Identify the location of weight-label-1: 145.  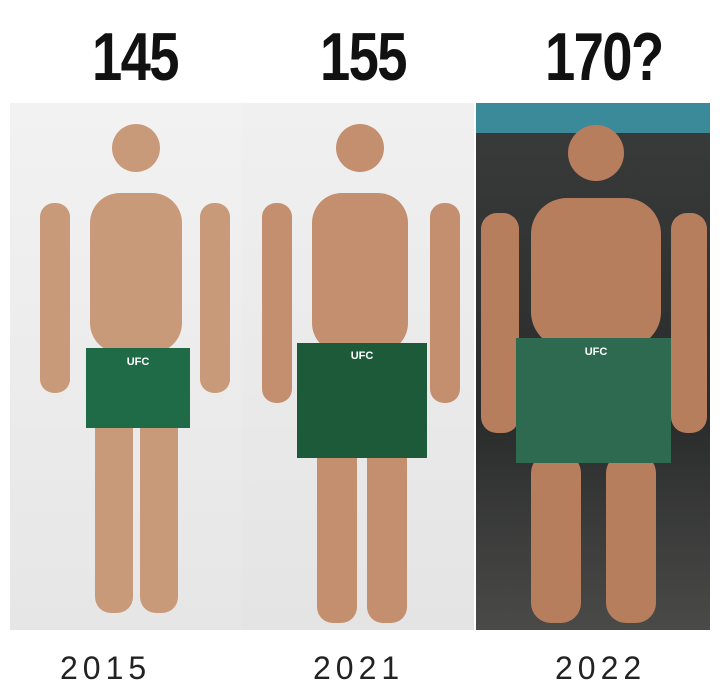
(136, 57).